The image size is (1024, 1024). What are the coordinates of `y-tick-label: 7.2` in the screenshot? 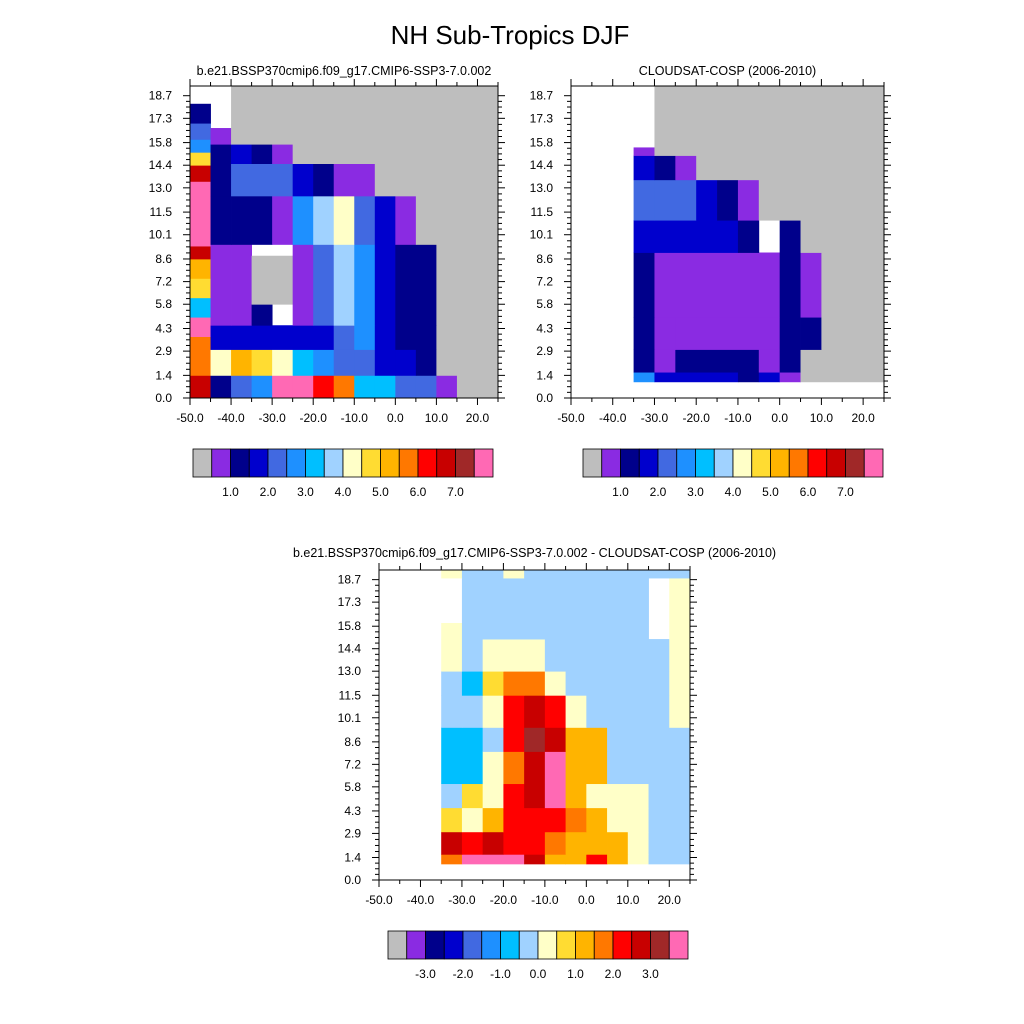 It's located at (352, 764).